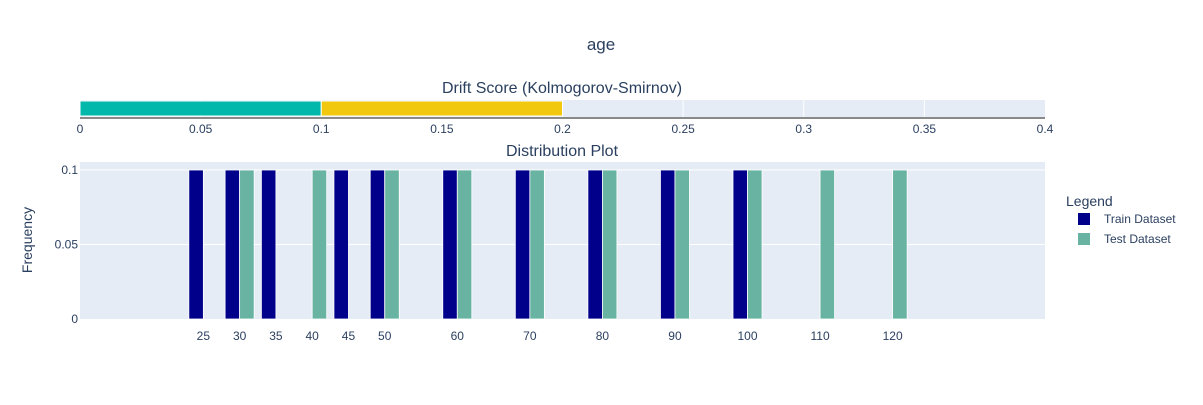  Describe the element at coordinates (1045, 129) in the screenshot. I see `drift-x-tick-label: 0.4` at that location.